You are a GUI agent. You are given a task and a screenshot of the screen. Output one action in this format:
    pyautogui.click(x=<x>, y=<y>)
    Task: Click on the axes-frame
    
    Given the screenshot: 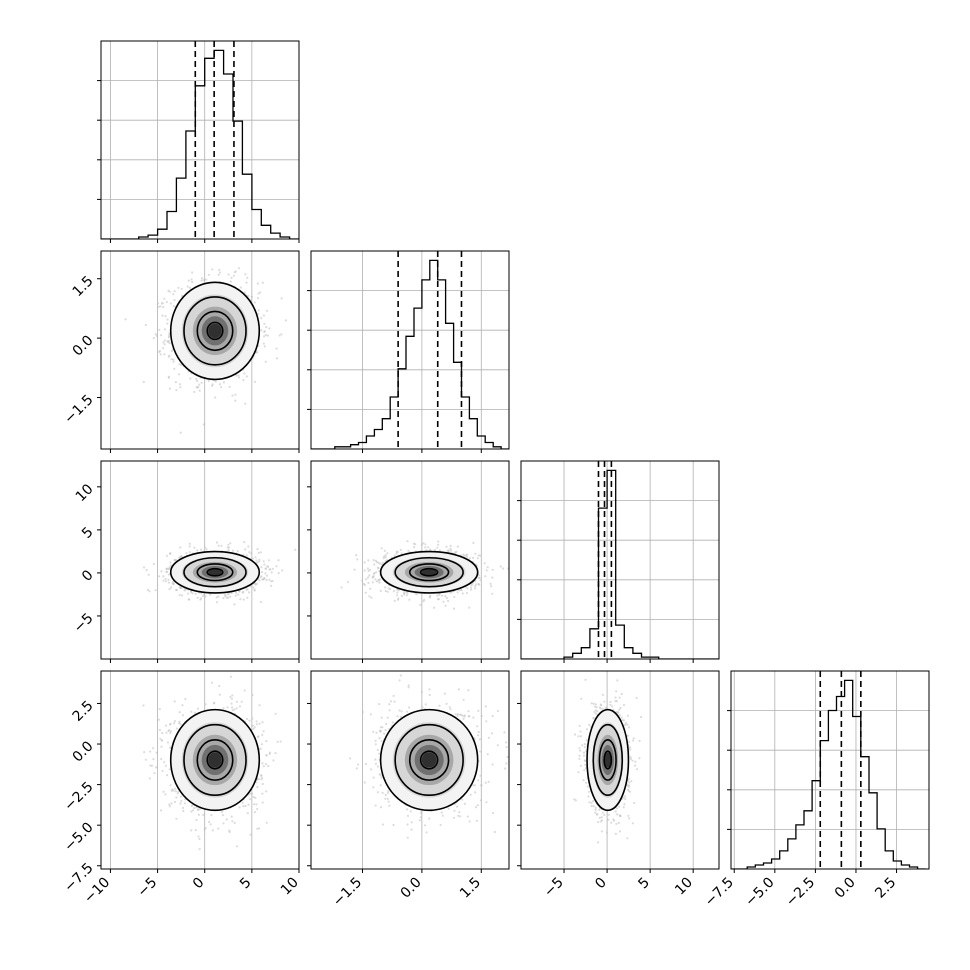 What is the action you would take?
    pyautogui.click(x=200, y=350)
    